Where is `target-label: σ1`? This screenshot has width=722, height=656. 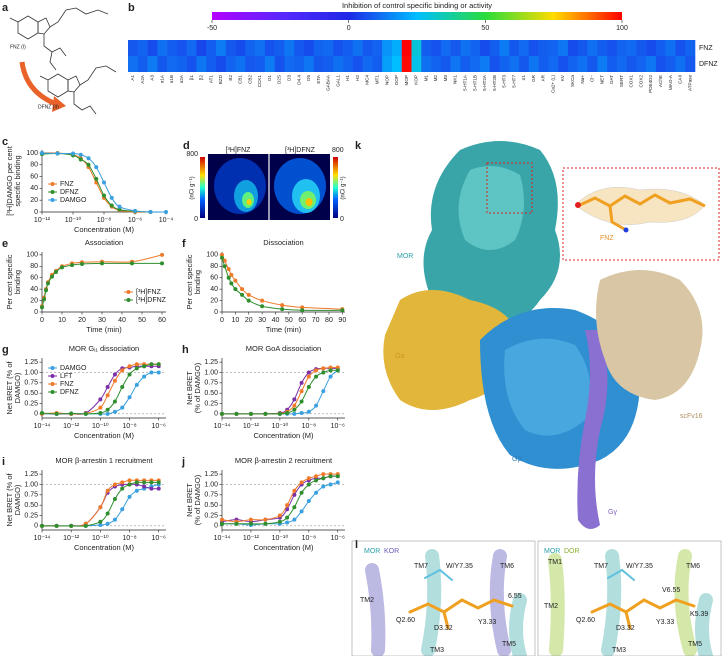
target-label: σ1 is located at coordinates (523, 78).